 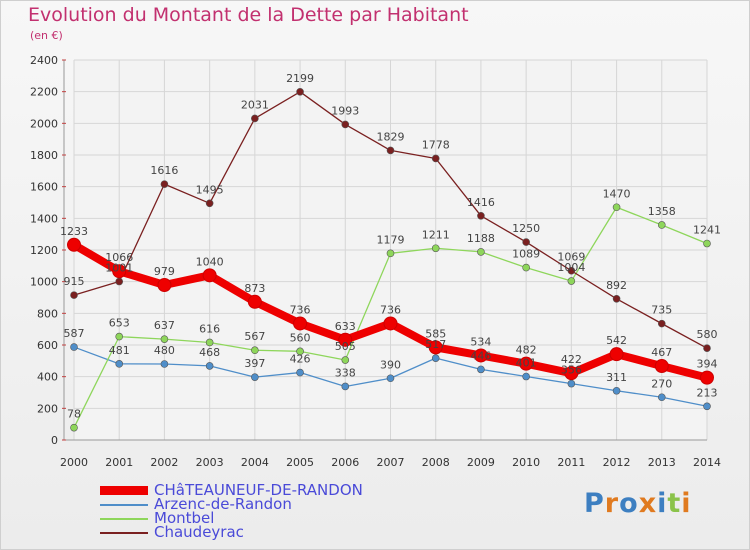 I want to click on data-label: 468, so click(x=209, y=352).